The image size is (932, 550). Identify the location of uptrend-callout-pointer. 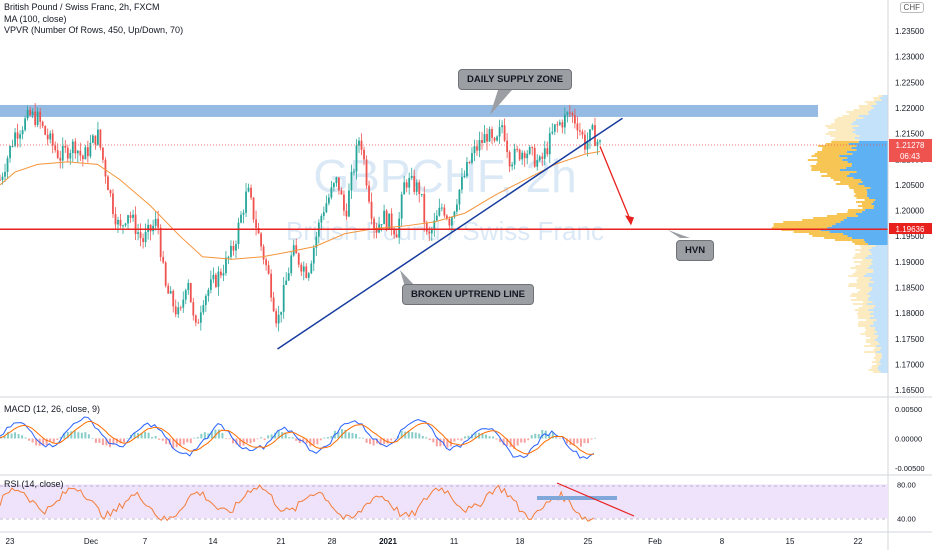
(408, 278).